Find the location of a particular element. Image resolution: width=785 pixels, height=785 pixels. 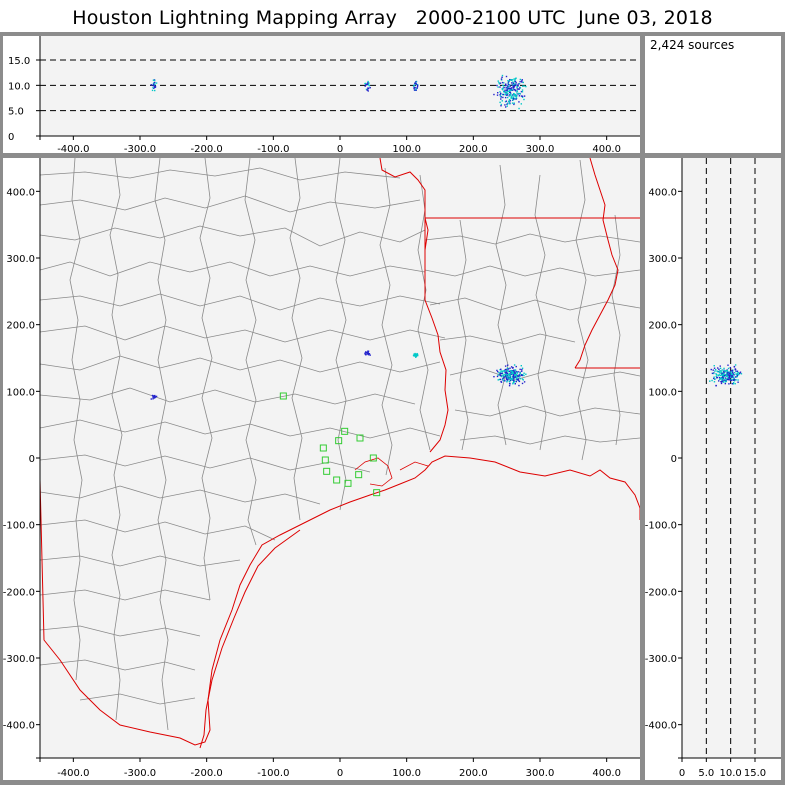

side-y-tick-label: 0 is located at coordinates (674, 459).